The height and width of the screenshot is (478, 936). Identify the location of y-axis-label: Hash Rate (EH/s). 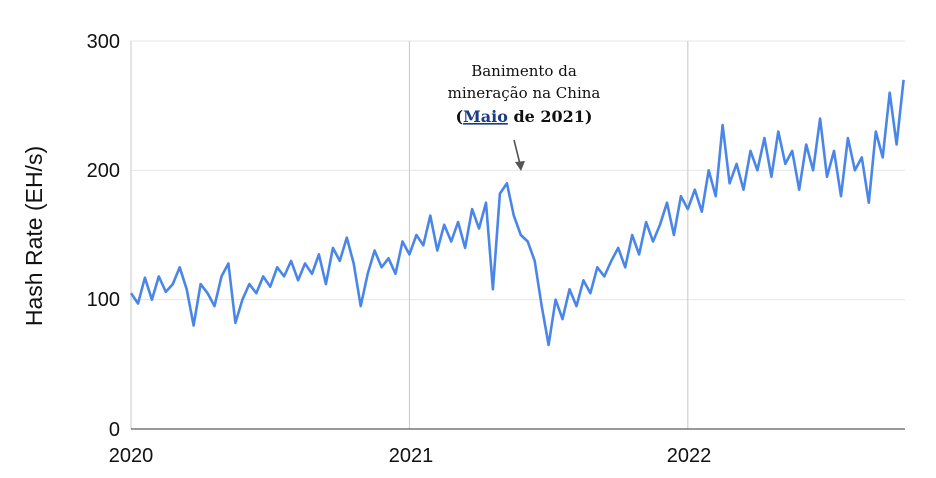
(34, 236).